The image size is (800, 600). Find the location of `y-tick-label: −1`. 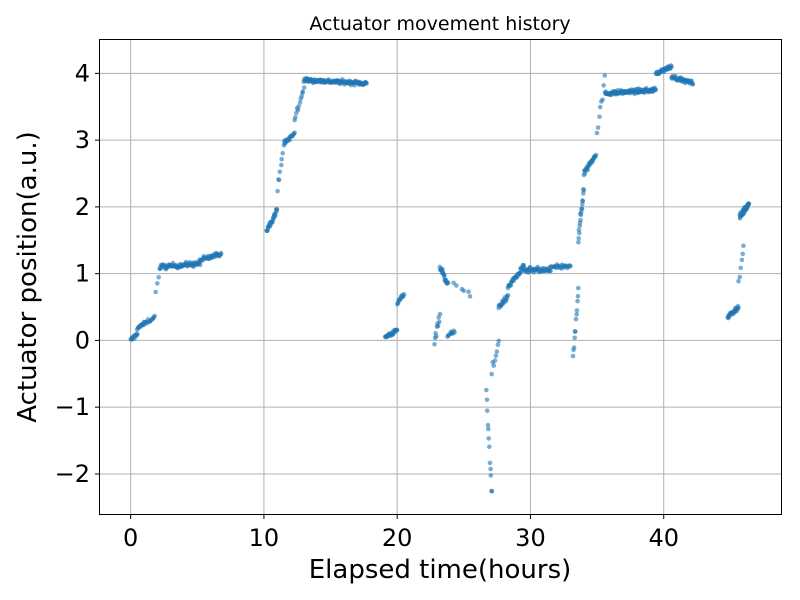

y-tick-label: −1 is located at coordinates (72, 407).